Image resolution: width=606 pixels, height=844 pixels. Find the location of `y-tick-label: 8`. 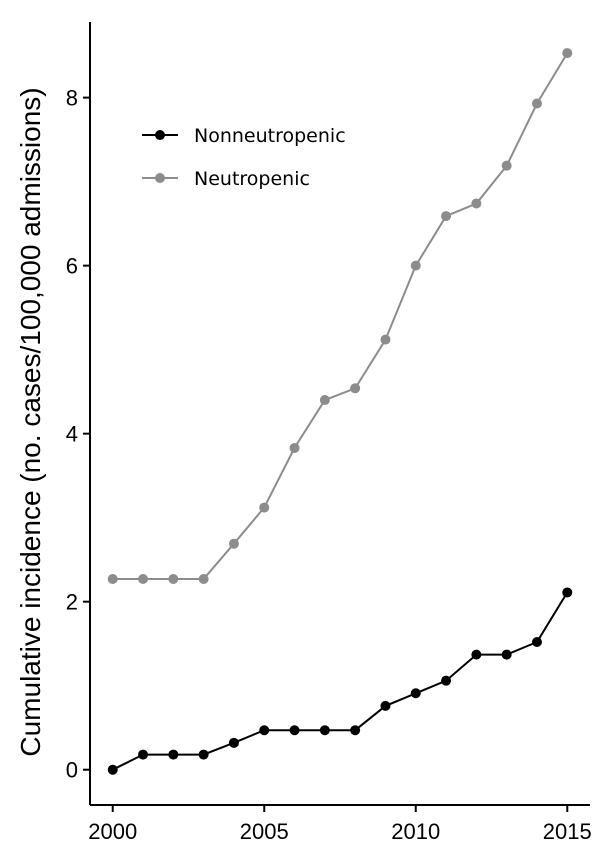

y-tick-label: 8 is located at coordinates (72, 98).